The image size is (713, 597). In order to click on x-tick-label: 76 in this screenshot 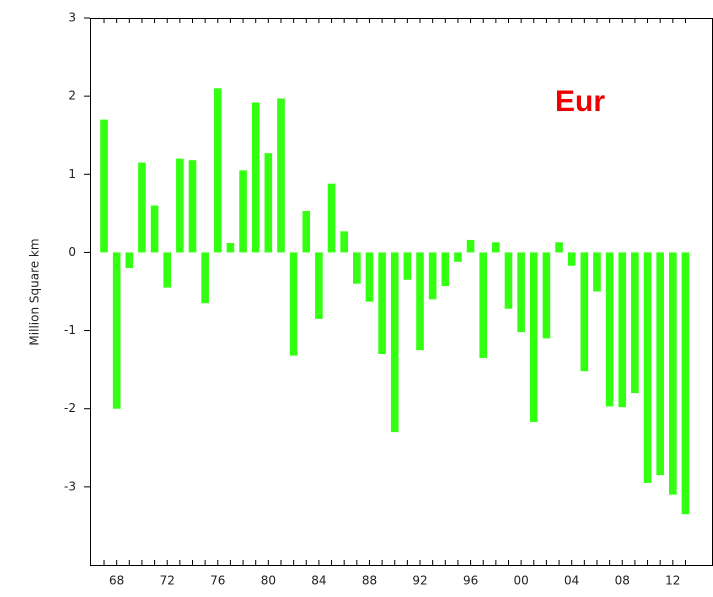, I will do `click(217, 581)`.